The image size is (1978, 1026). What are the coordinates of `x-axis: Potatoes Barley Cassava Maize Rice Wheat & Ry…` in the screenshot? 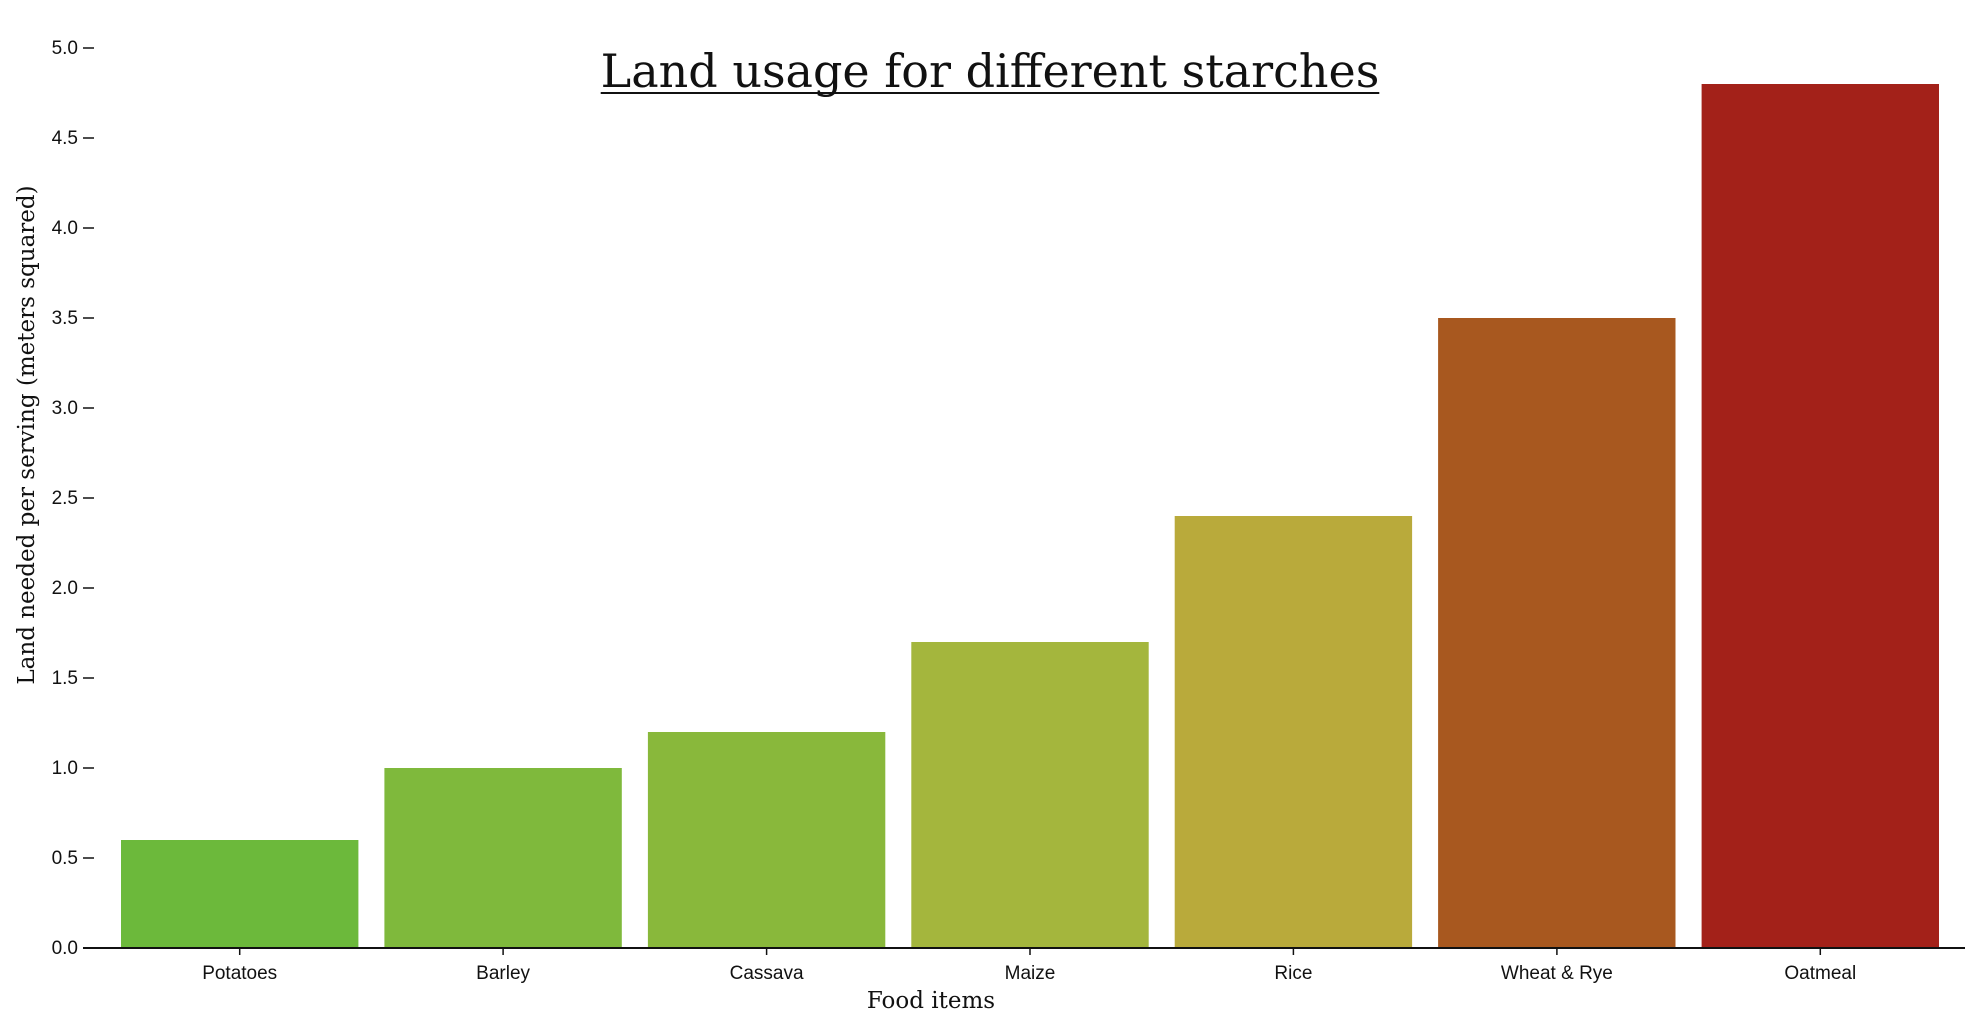 It's located at (1024, 965).